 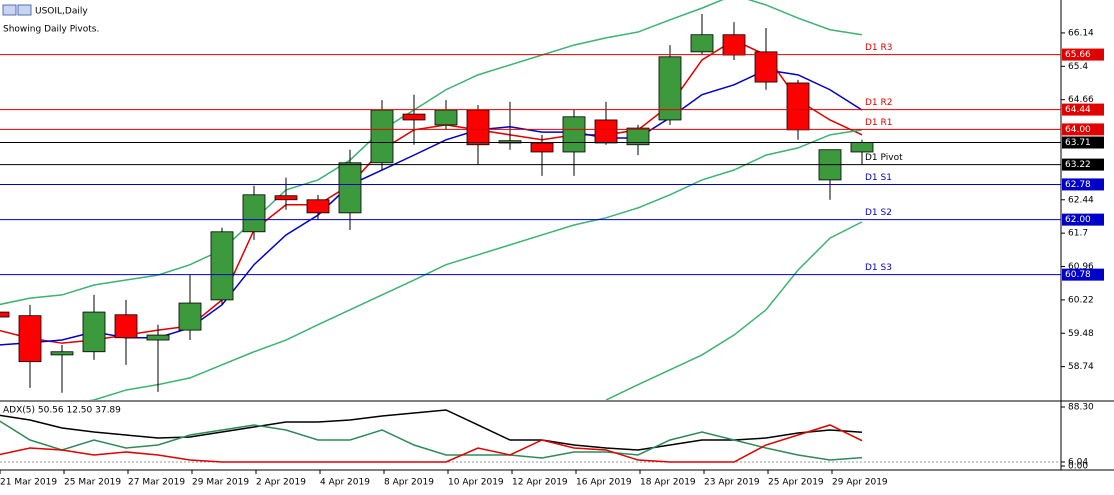 What do you see at coordinates (92, 483) in the screenshot?
I see `x-tick-label: 25 Mar 2019` at bounding box center [92, 483].